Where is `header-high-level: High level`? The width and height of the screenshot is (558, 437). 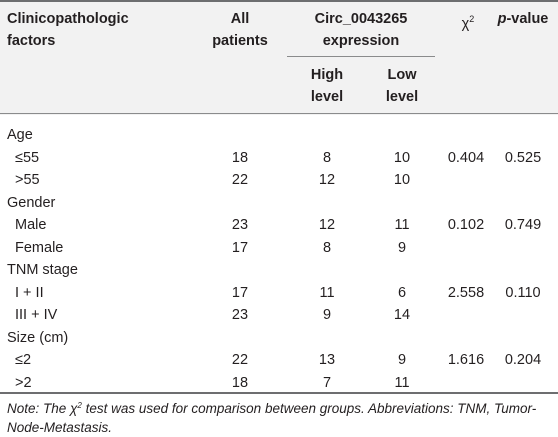
header-high-level: High level is located at coordinates (327, 86).